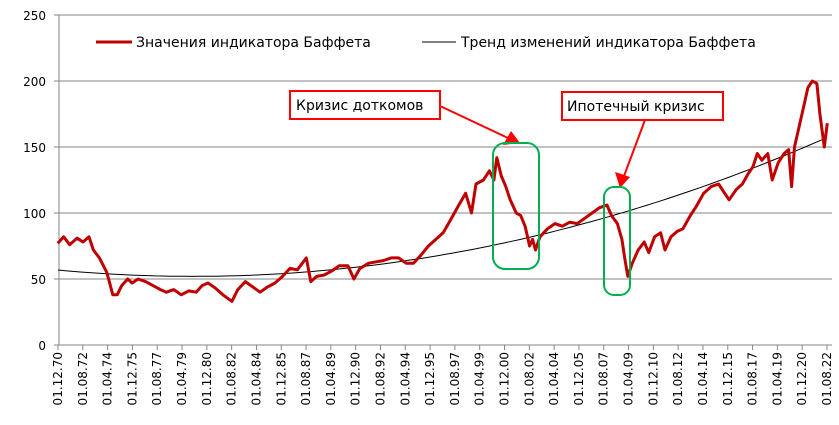 This screenshot has width=839, height=425. What do you see at coordinates (554, 378) in the screenshot?
I see `x-tick-label: 01.04.04` at bounding box center [554, 378].